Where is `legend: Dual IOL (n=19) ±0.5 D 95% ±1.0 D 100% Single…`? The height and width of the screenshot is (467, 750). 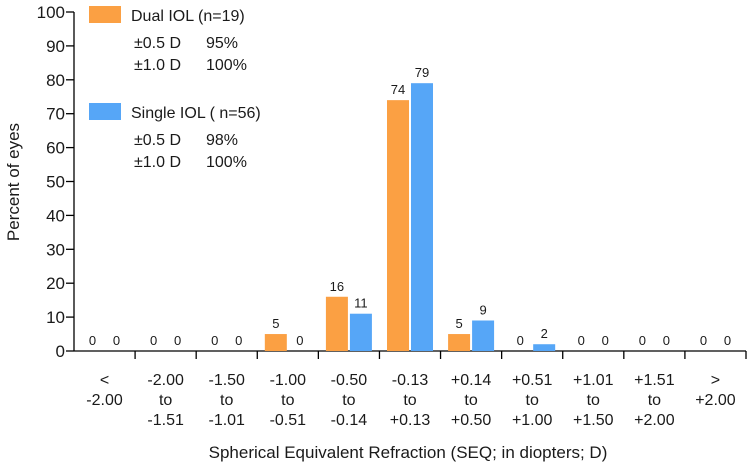
legend: Dual IOL (n=19) ±0.5 D 95% ±1.0 D 100% Single… is located at coordinates (175, 88).